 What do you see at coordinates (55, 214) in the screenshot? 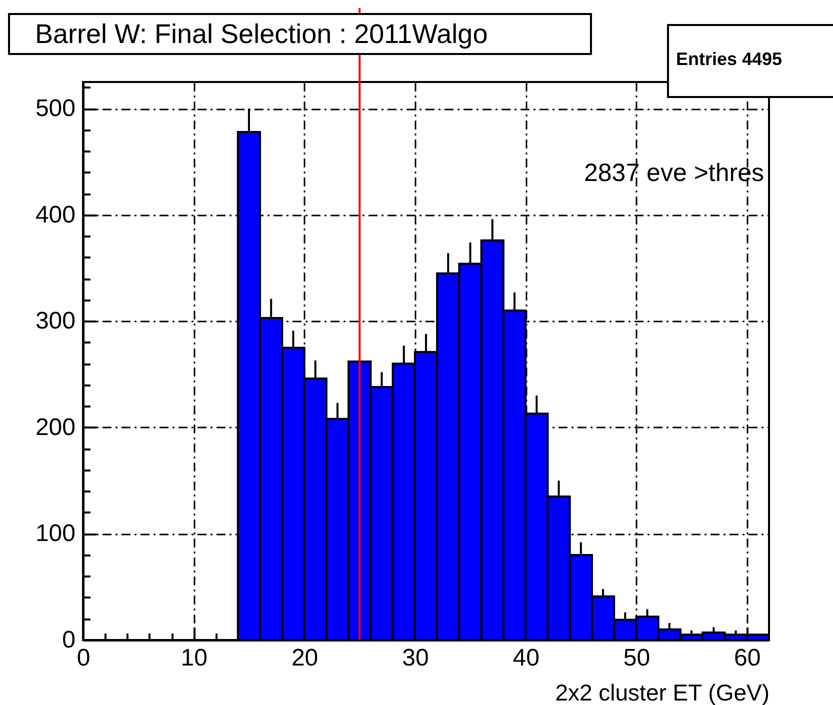
I see `y-tick-label: 400` at bounding box center [55, 214].